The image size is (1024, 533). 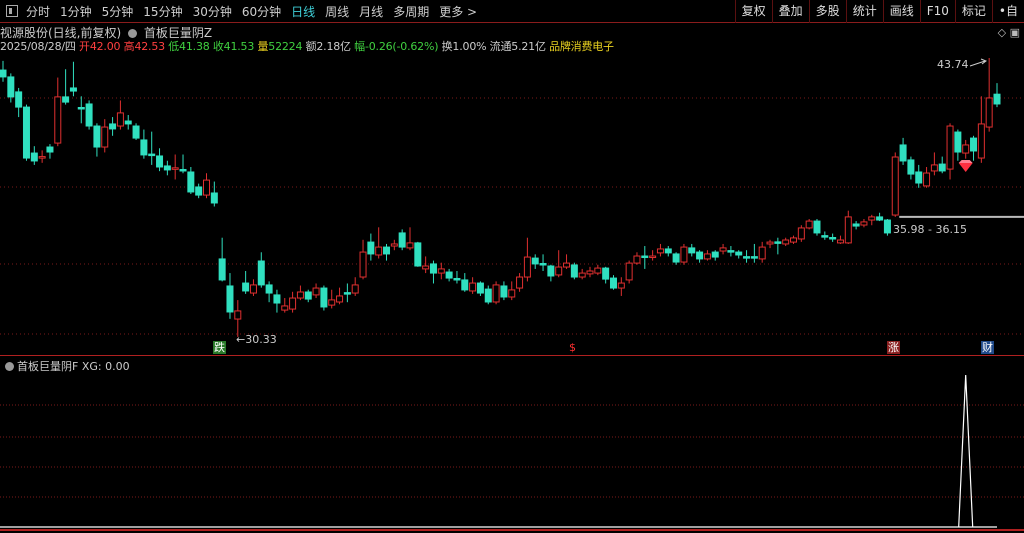 I want to click on high-price-label: 43.74, so click(x=953, y=64).